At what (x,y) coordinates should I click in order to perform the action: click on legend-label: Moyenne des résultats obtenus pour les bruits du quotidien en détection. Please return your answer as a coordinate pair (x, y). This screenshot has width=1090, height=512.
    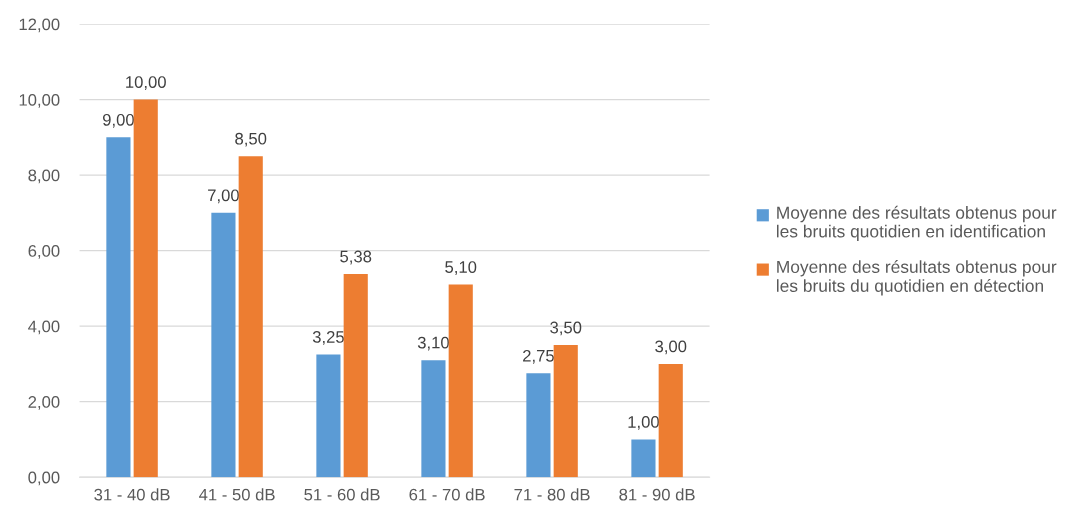
    Looking at the image, I should click on (916, 278).